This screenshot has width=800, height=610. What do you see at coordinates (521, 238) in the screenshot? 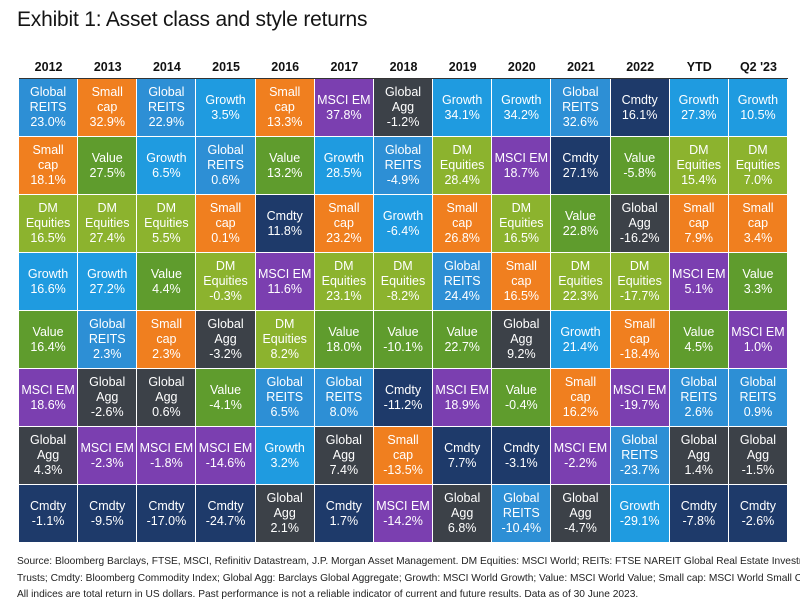
I see `return-value: 16.5%` at bounding box center [521, 238].